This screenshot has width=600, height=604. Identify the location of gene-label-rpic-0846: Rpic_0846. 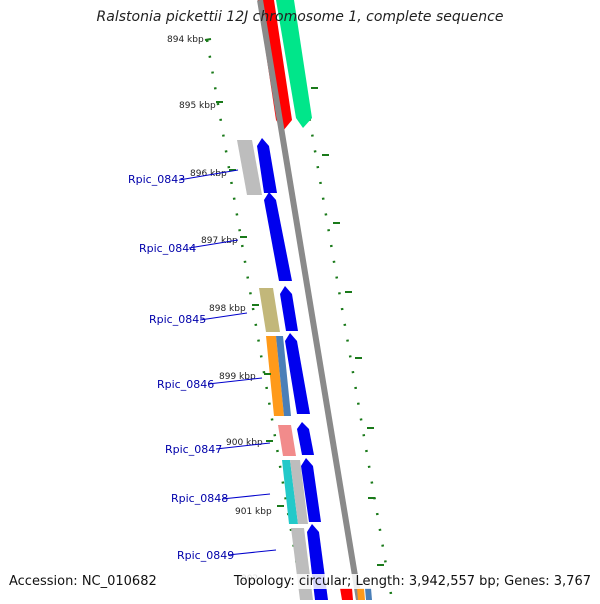
(185, 384).